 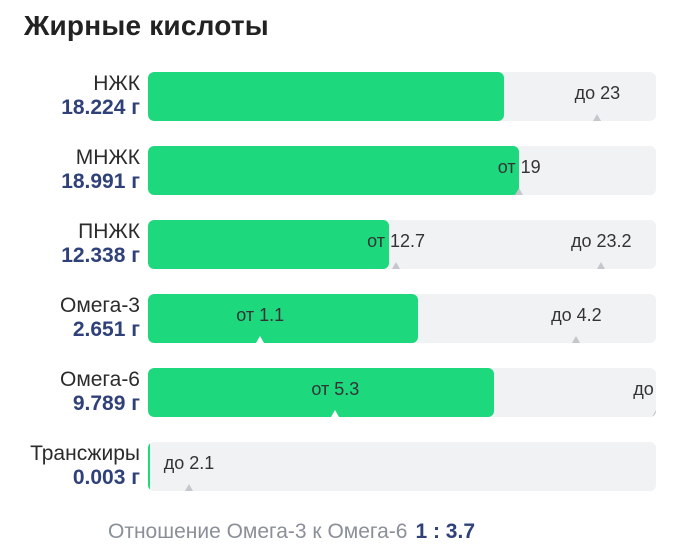 What do you see at coordinates (70, 392) in the screenshot?
I see `nutrient-label-block: Омега-6 9.789 г` at bounding box center [70, 392].